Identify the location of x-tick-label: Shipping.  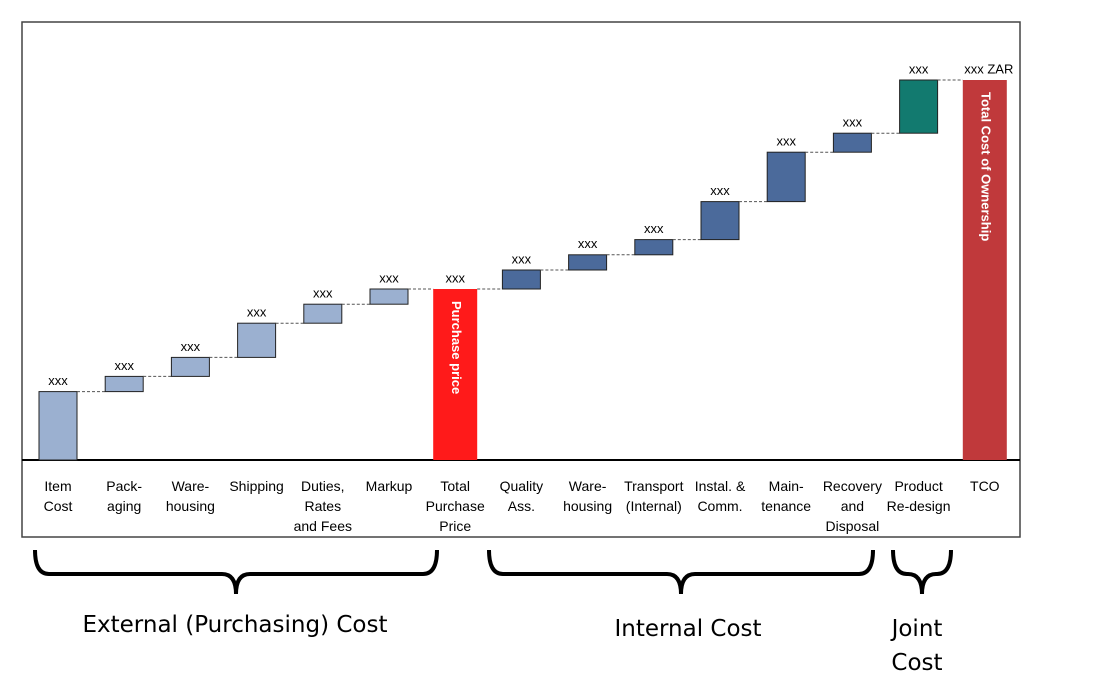
(256, 486).